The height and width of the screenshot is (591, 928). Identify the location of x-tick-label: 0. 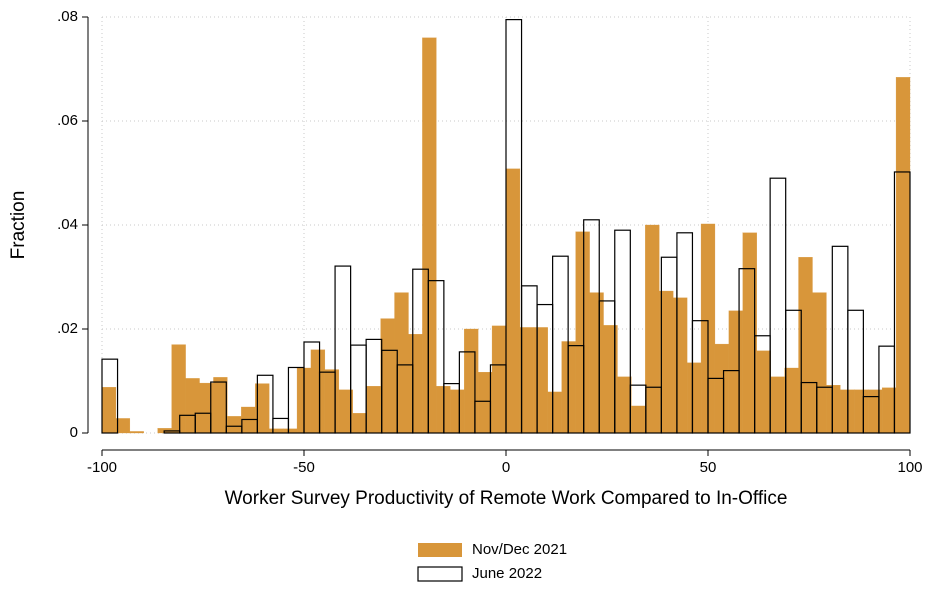
(506, 467).